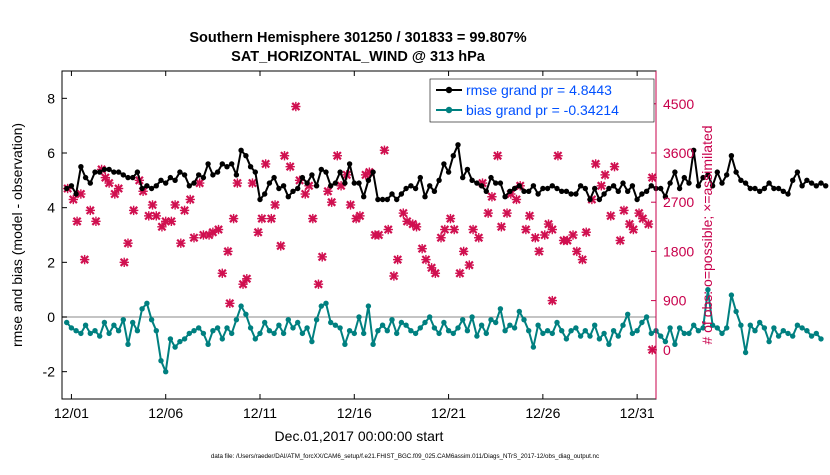 The height and width of the screenshot is (475, 830). I want to click on legend-rmse-marker, so click(449, 90).